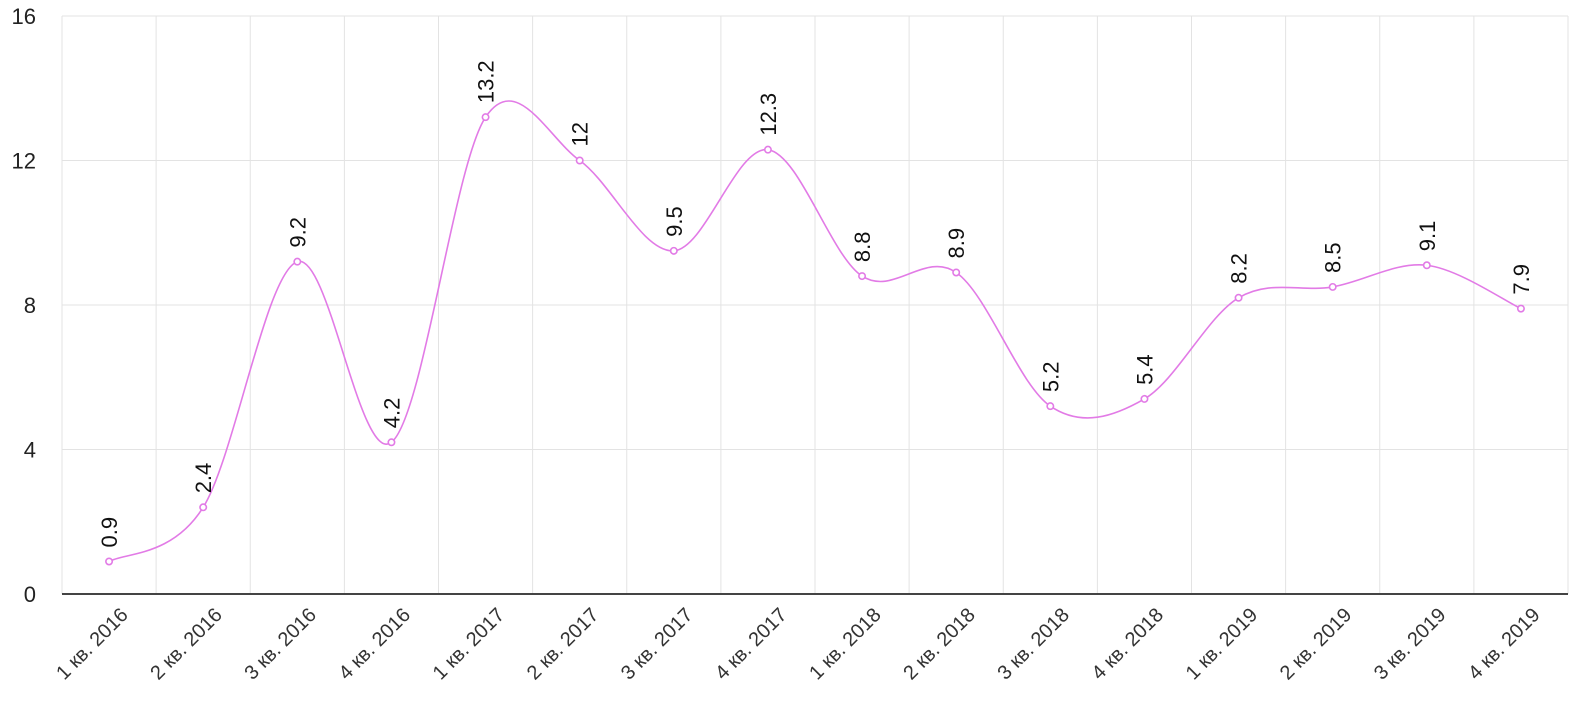  I want to click on x-tick-label: 3 кв. 2018, so click(1033, 644).